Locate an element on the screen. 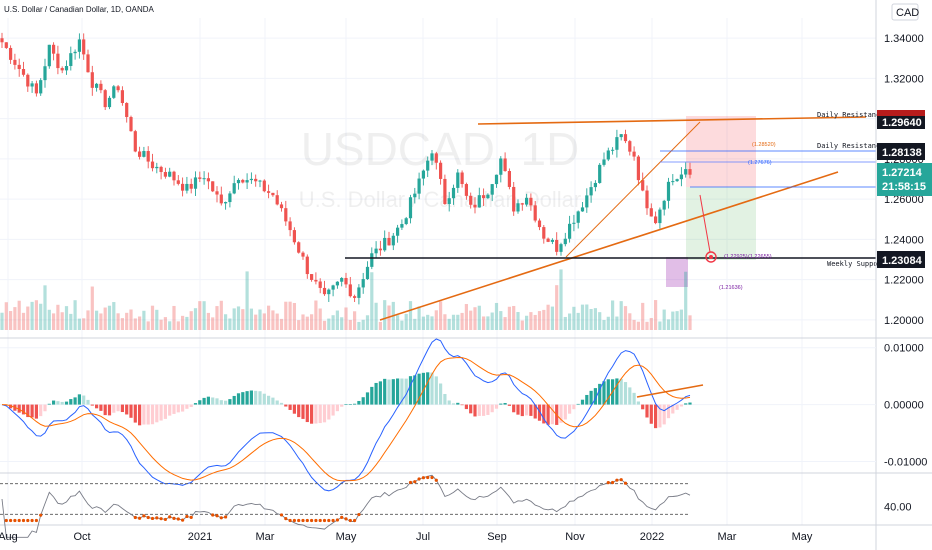  long-position-tool is located at coordinates (721, 188).